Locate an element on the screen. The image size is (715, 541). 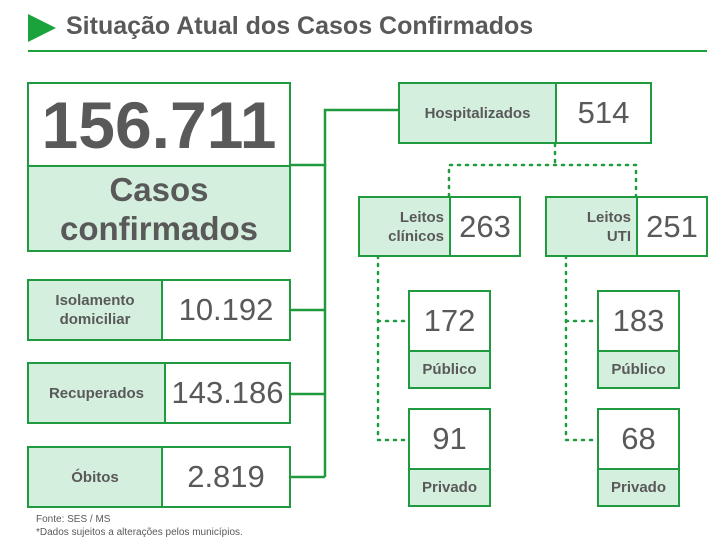
split-value: 91 is located at coordinates (449, 439).